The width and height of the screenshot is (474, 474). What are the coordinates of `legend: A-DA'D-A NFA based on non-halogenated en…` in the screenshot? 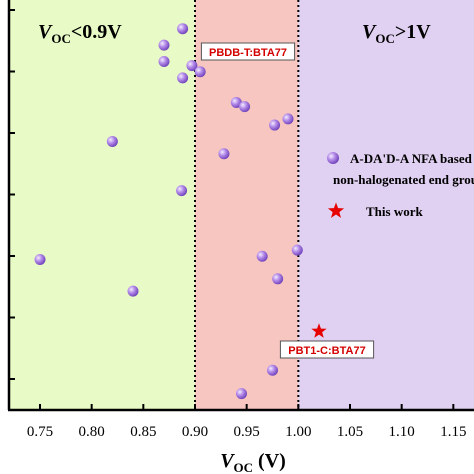 It's located at (400, 185).